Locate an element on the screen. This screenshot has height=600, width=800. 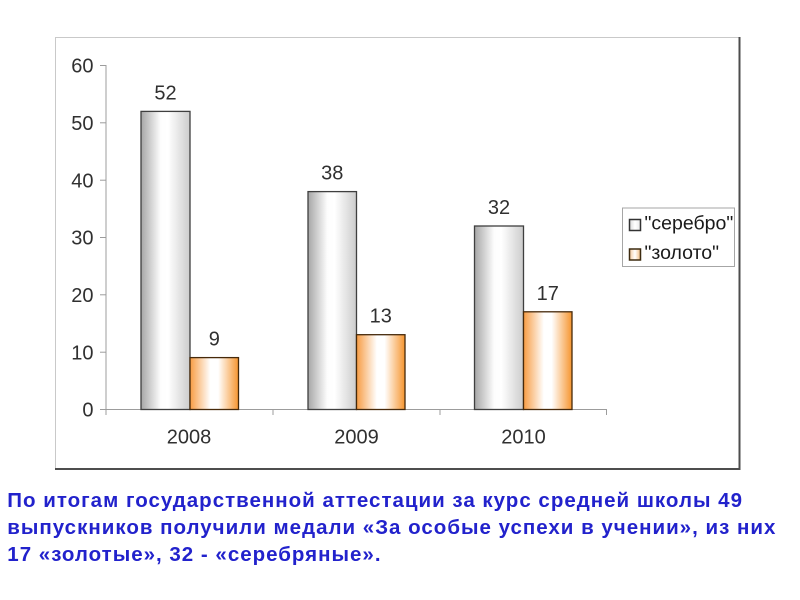
svg-text: 2009 is located at coordinates (356, 438).